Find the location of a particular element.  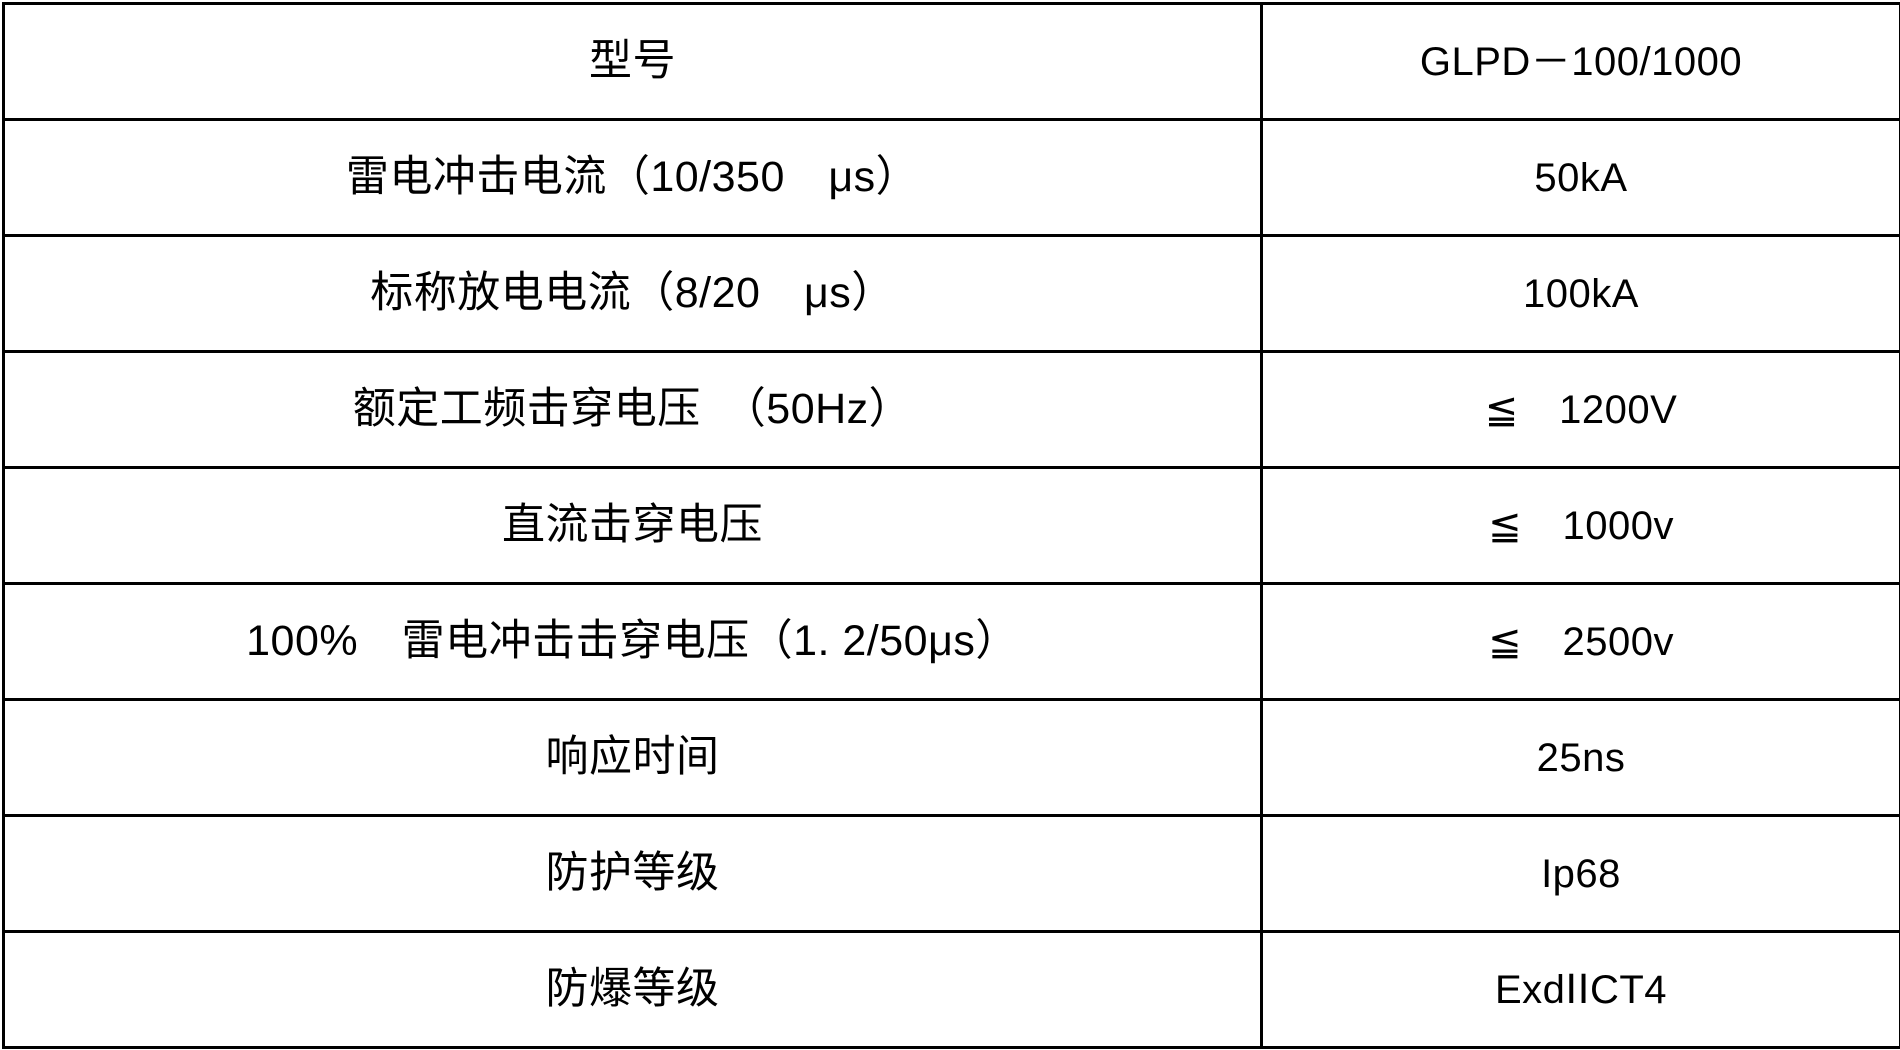

table-cell-parameter: 防爆等级 is located at coordinates (633, 990).